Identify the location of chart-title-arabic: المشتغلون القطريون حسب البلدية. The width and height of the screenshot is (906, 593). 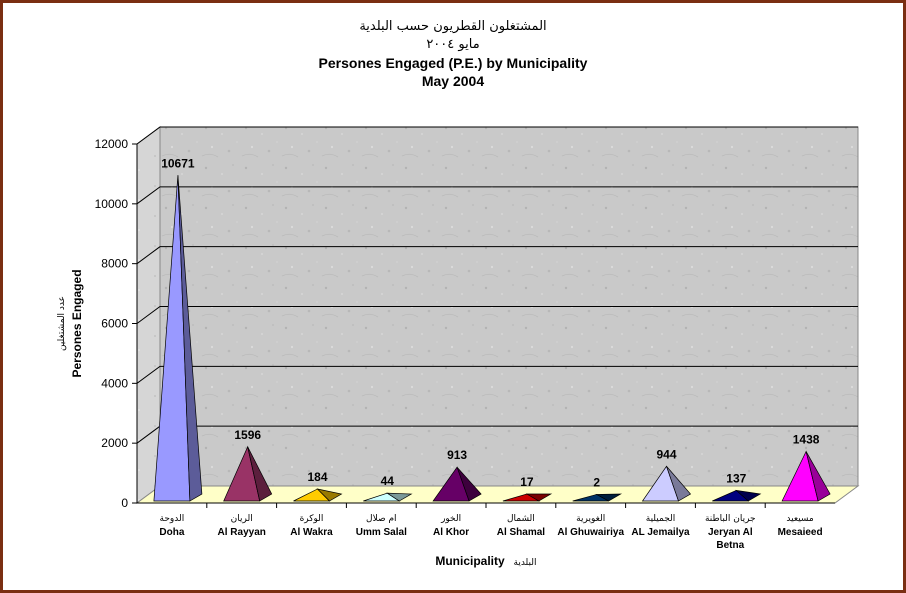
(453, 26).